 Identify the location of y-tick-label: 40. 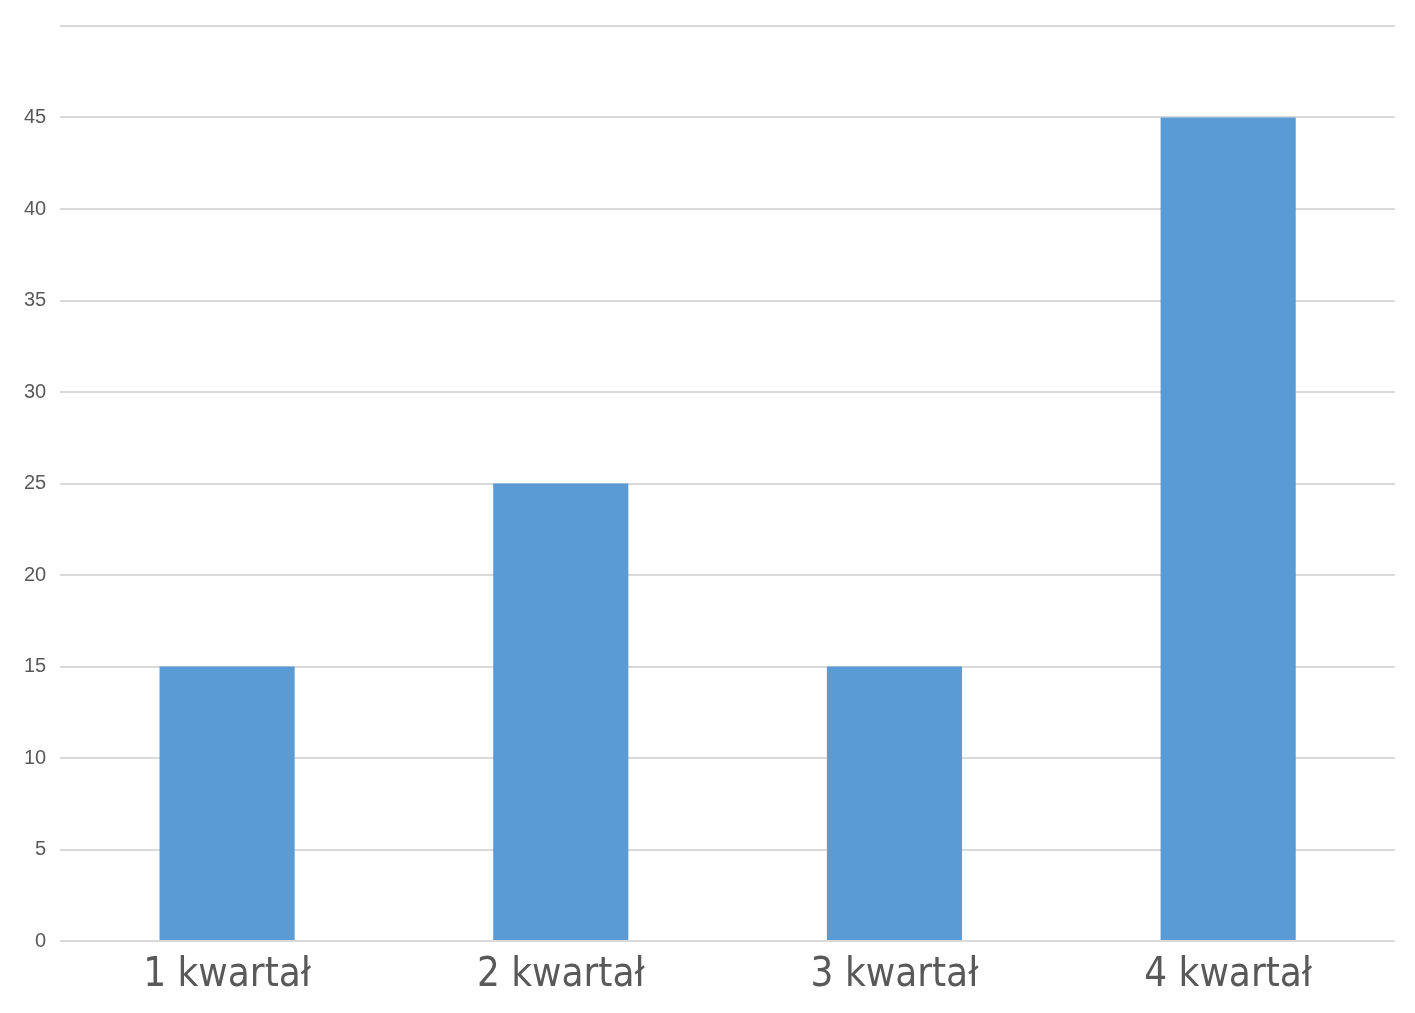
(35, 207).